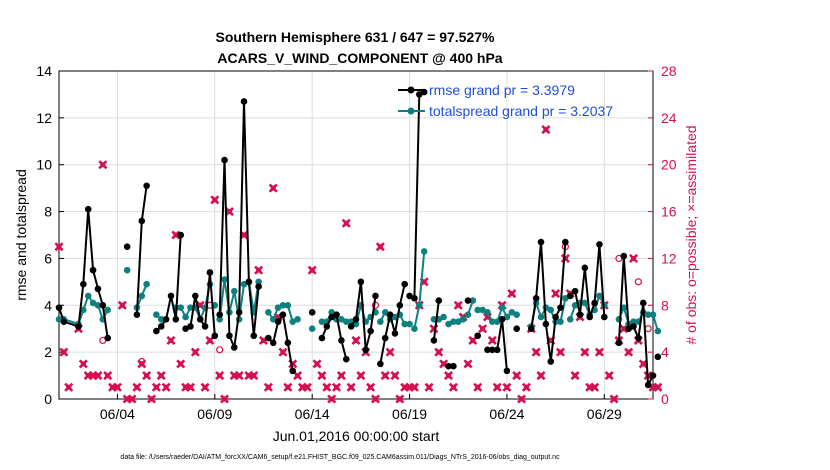  Describe the element at coordinates (21, 235) in the screenshot. I see `y-axis-label: rmse and totalspread` at that location.